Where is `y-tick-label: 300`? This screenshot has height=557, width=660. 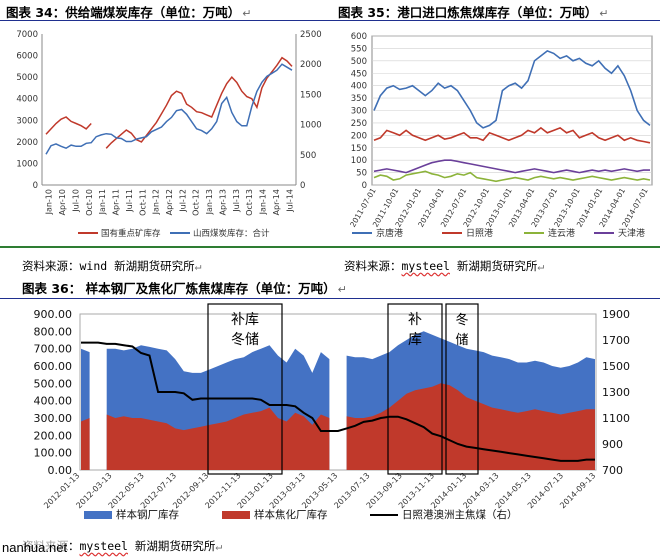 y-tick-label: 300 is located at coordinates (359, 112).